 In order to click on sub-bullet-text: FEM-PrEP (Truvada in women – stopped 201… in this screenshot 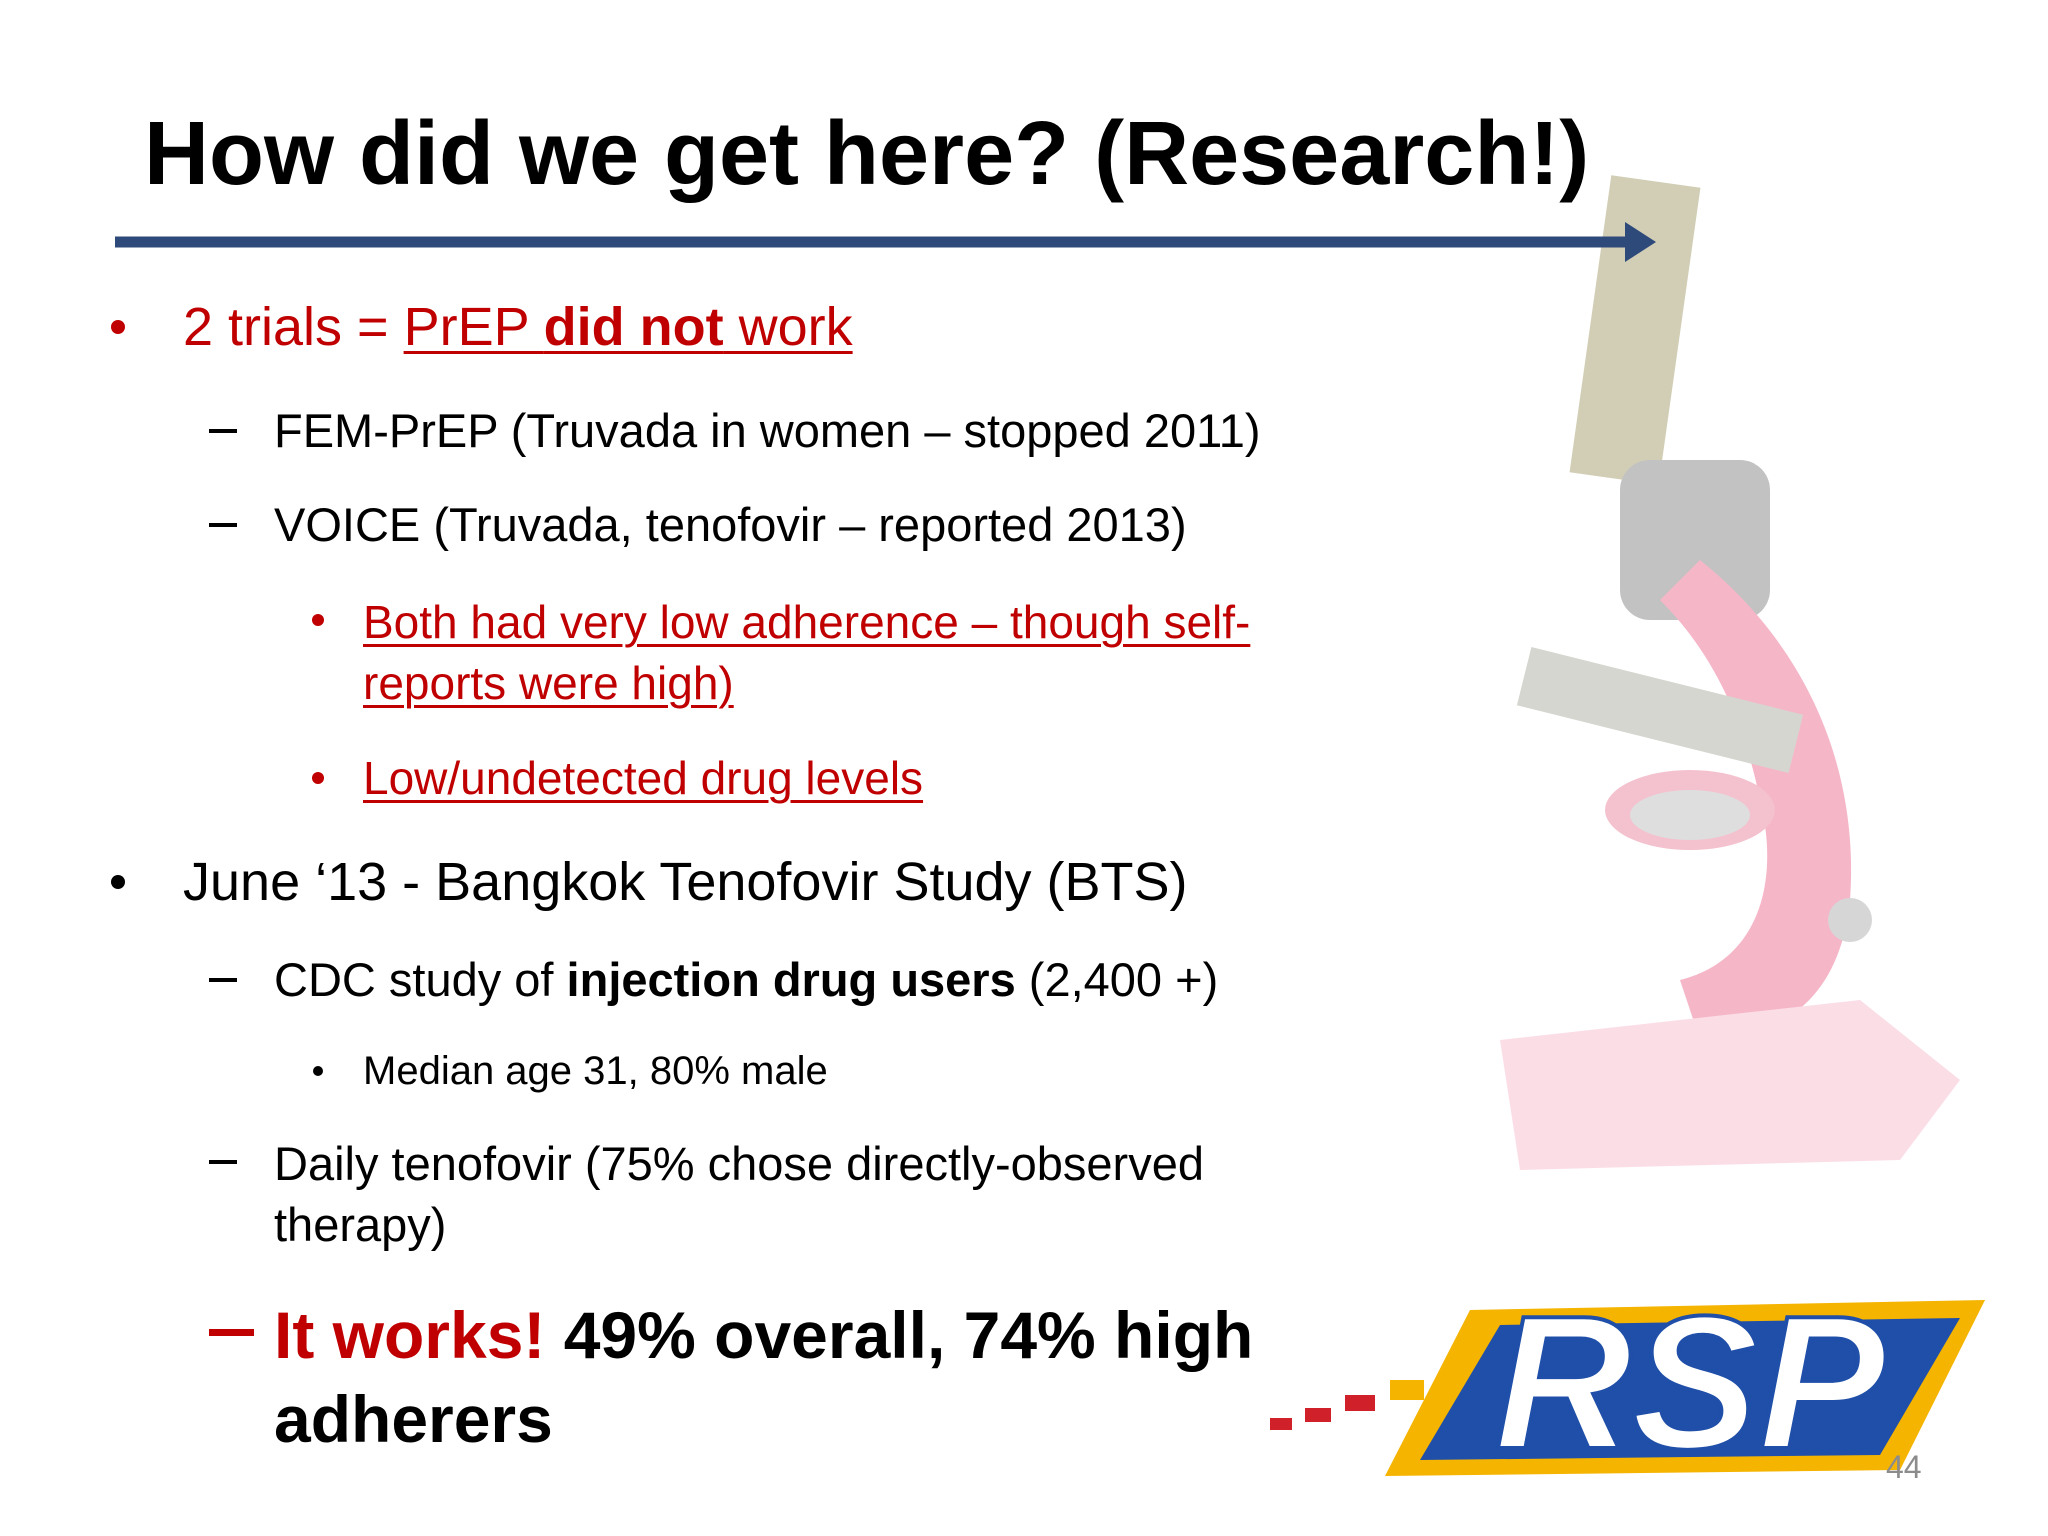, I will do `click(767, 430)`.